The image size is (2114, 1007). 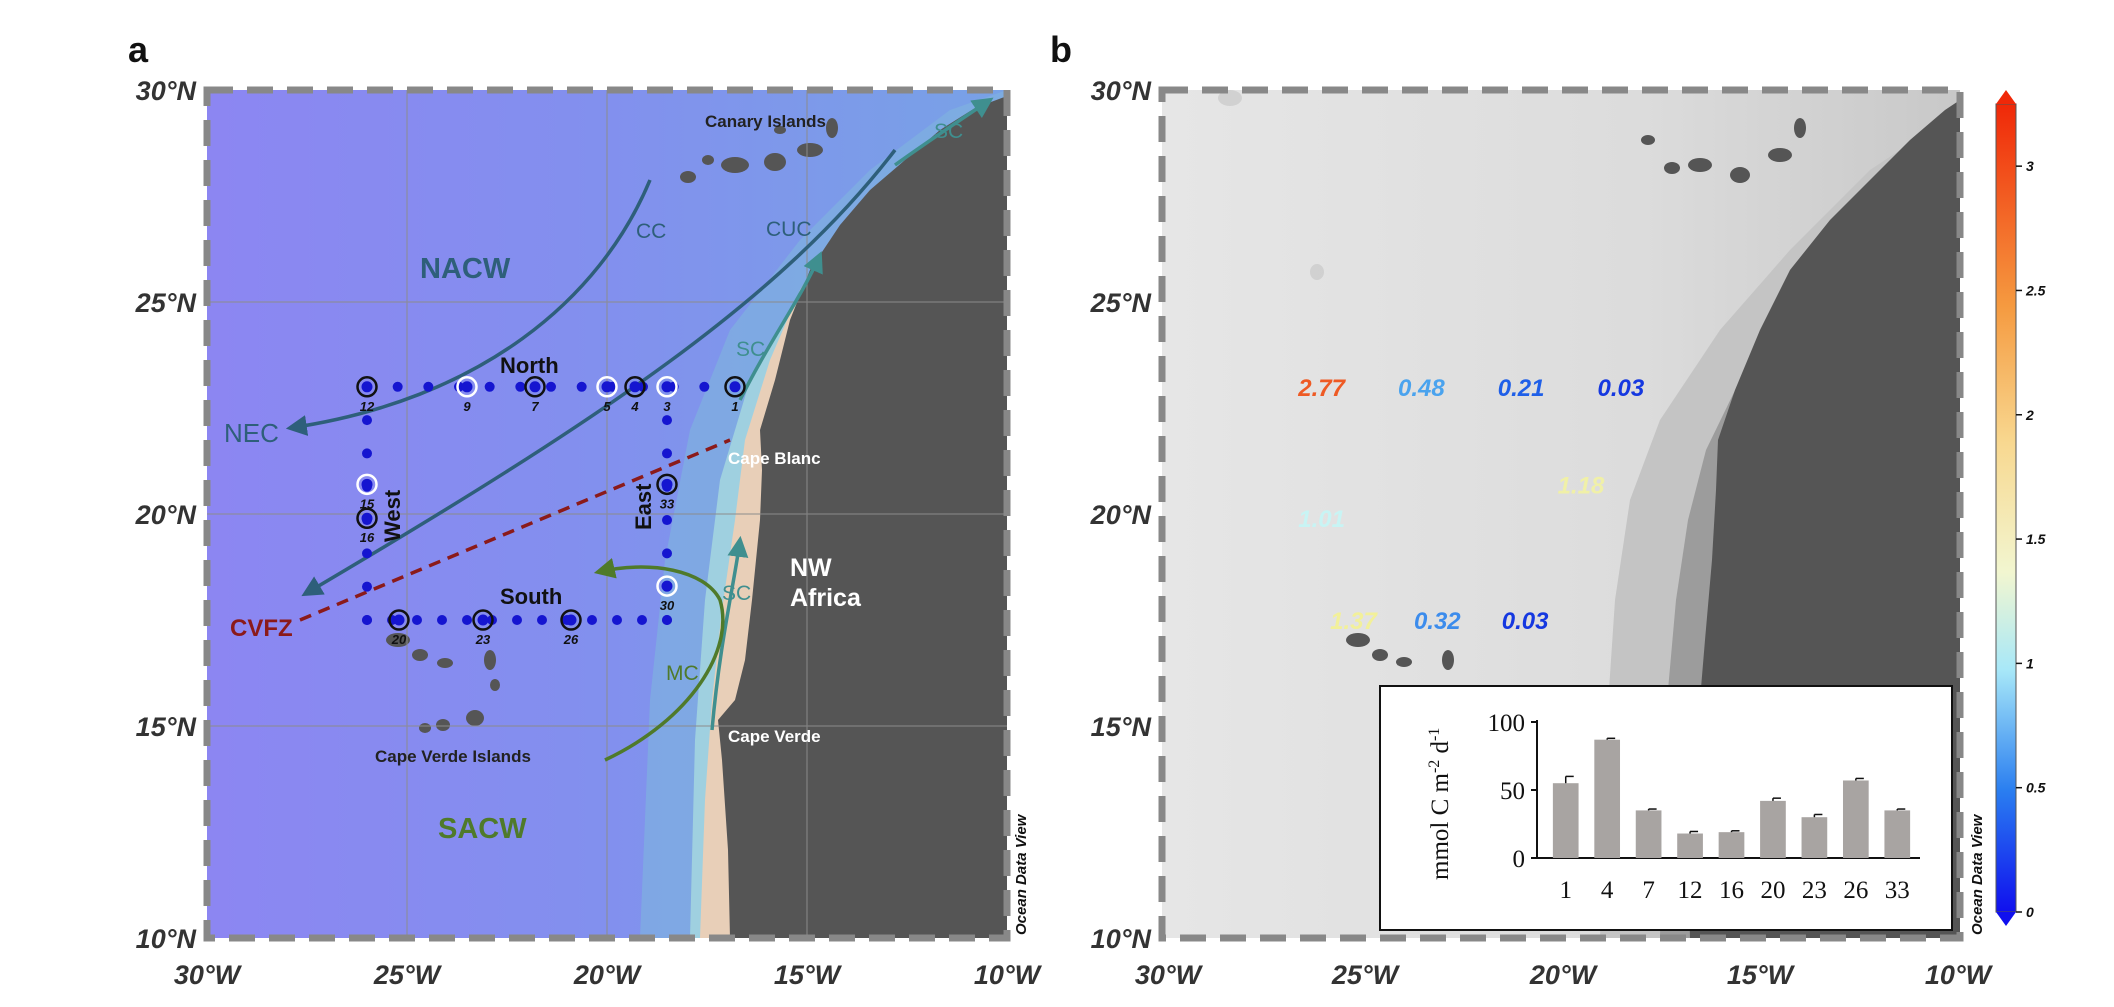 What do you see at coordinates (634, 406) in the screenshot?
I see `station-label-4: 4` at bounding box center [634, 406].